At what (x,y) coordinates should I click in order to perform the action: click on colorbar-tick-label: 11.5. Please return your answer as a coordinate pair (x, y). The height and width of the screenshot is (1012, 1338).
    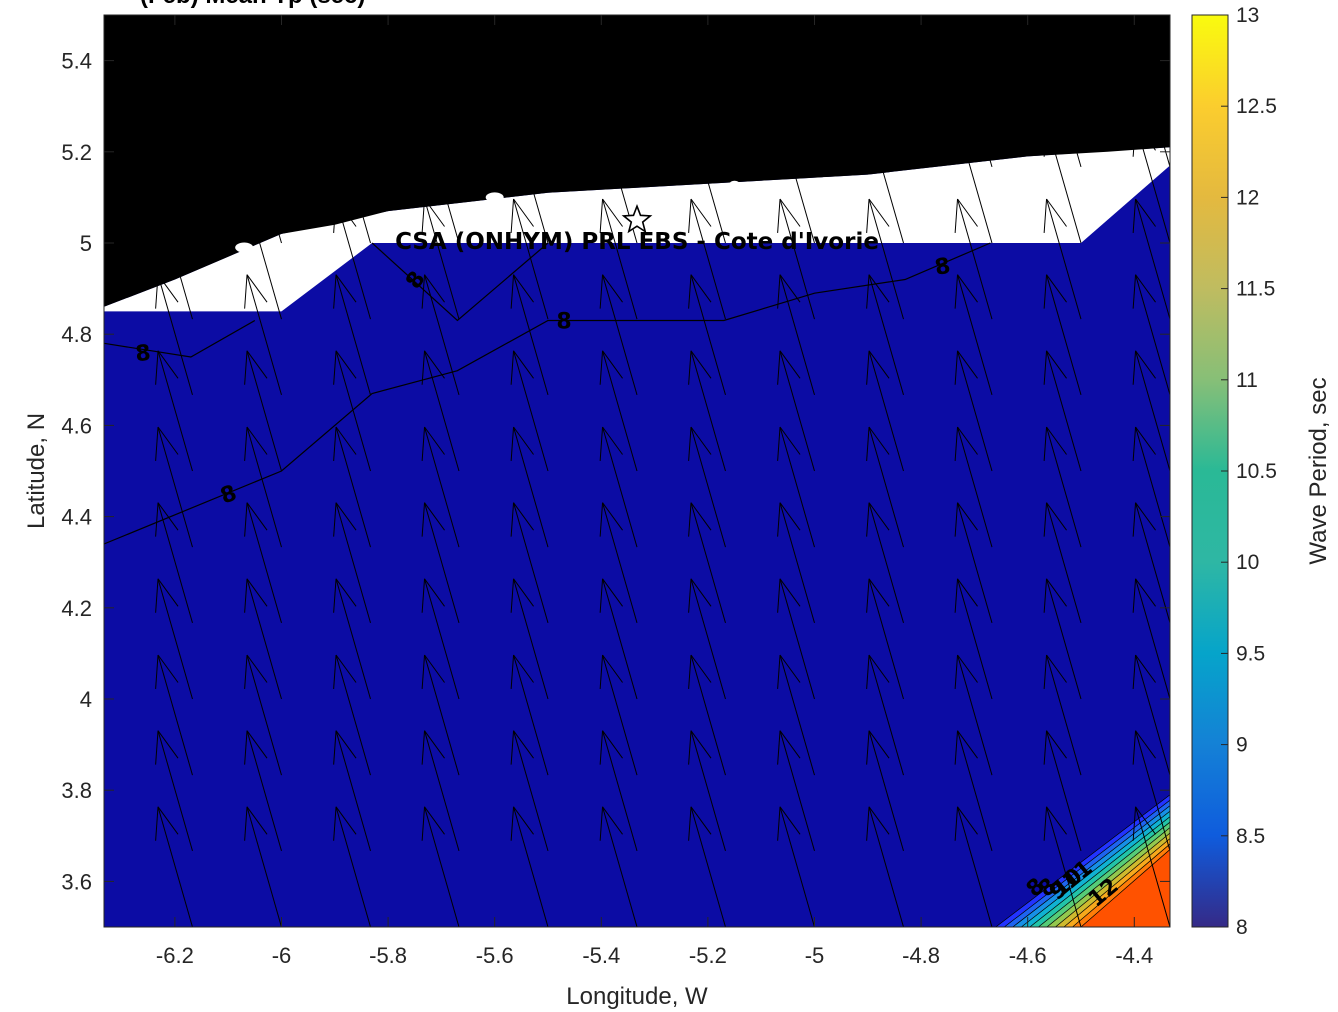
    Looking at the image, I should click on (1255, 289).